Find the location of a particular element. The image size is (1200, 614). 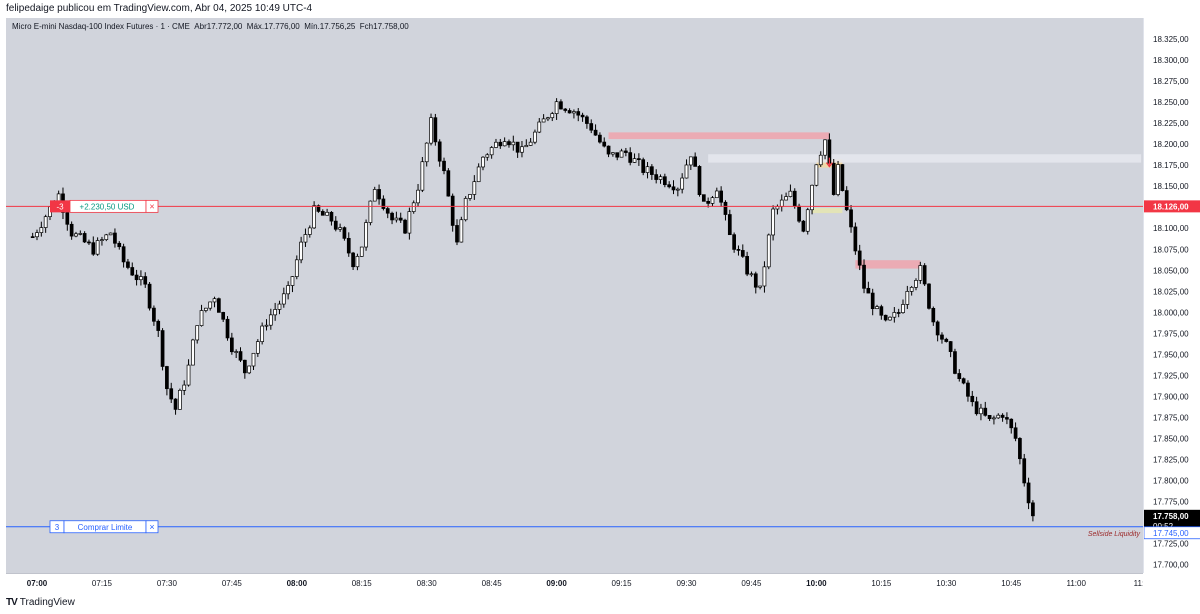

legend-high-label: Máx. is located at coordinates (255, 26).